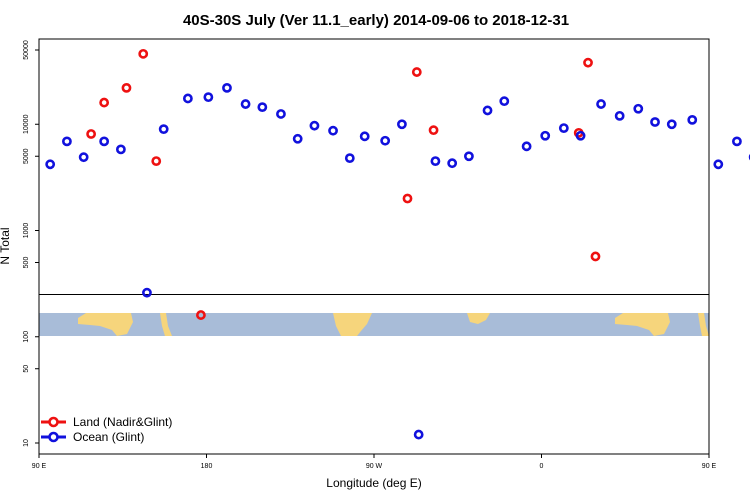  What do you see at coordinates (53, 422) in the screenshot?
I see `legend-swatch-land-marker` at bounding box center [53, 422].